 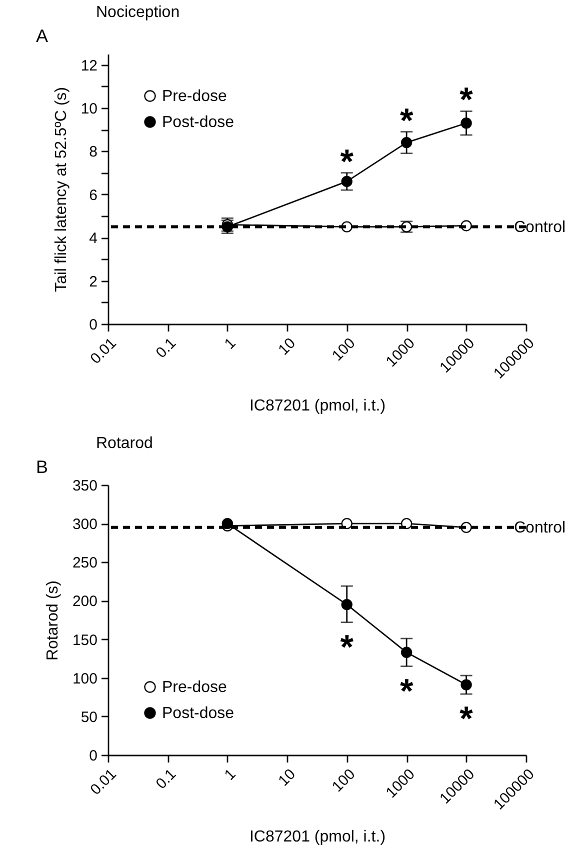 What do you see at coordinates (89, 65) in the screenshot?
I see `y-tick-label: 12` at bounding box center [89, 65].